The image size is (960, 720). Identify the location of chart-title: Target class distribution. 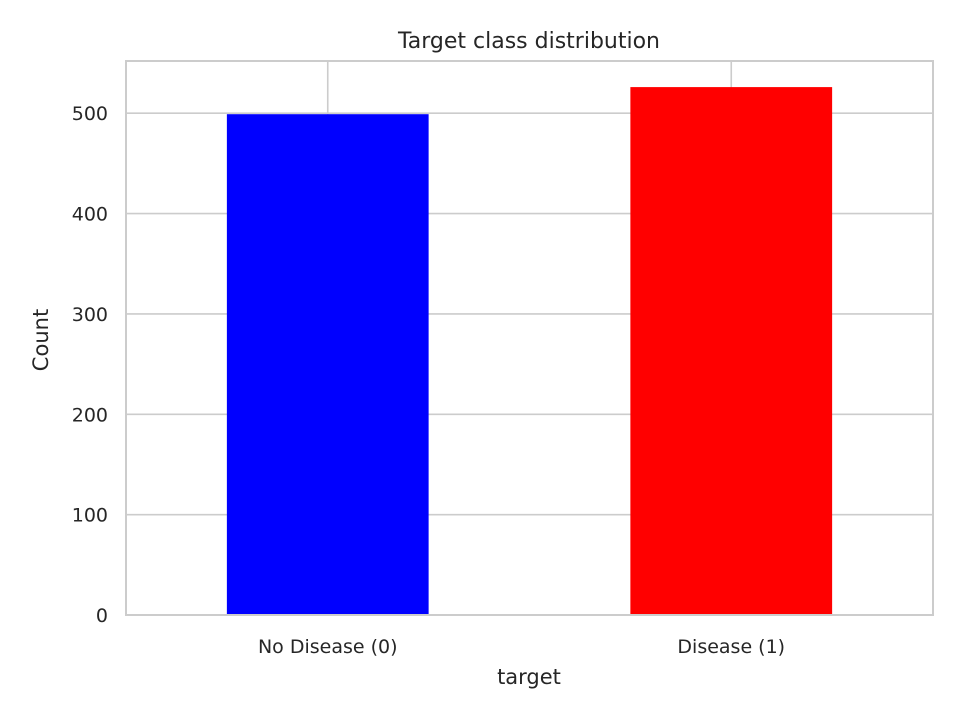
(528, 41).